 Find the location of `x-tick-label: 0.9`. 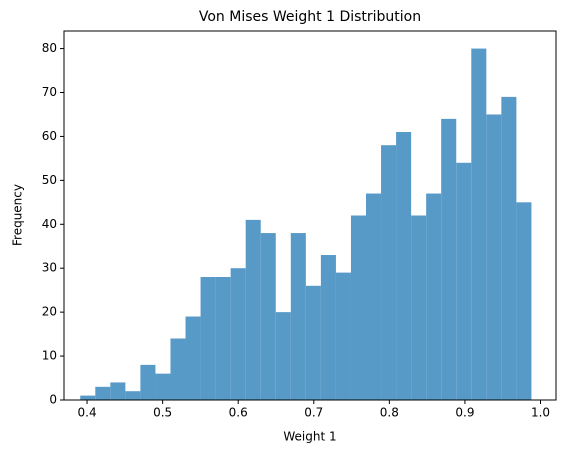

x-tick-label: 0.9 is located at coordinates (464, 413).